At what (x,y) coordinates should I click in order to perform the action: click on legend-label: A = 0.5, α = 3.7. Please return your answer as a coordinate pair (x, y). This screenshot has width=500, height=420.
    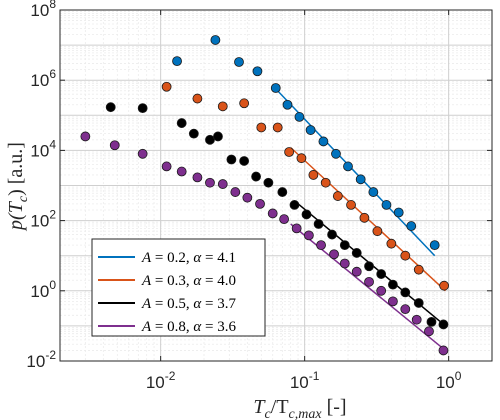
    Looking at the image, I should click on (188, 304).